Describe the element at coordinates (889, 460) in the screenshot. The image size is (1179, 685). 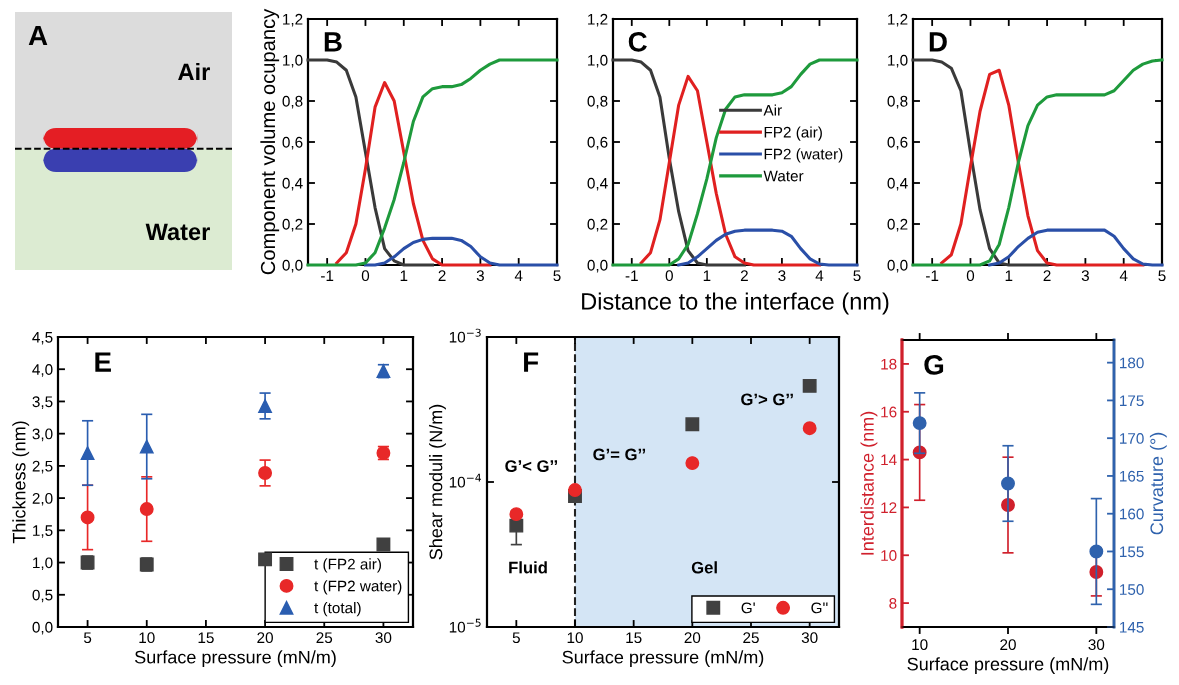
I see `y-tick-label: 14` at that location.